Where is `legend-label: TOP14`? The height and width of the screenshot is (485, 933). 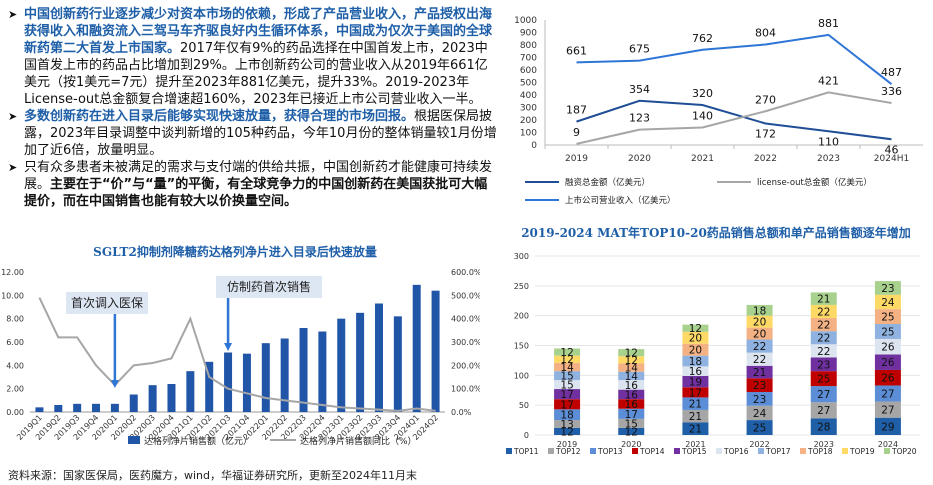
legend-label: TOP14 is located at coordinates (652, 451).